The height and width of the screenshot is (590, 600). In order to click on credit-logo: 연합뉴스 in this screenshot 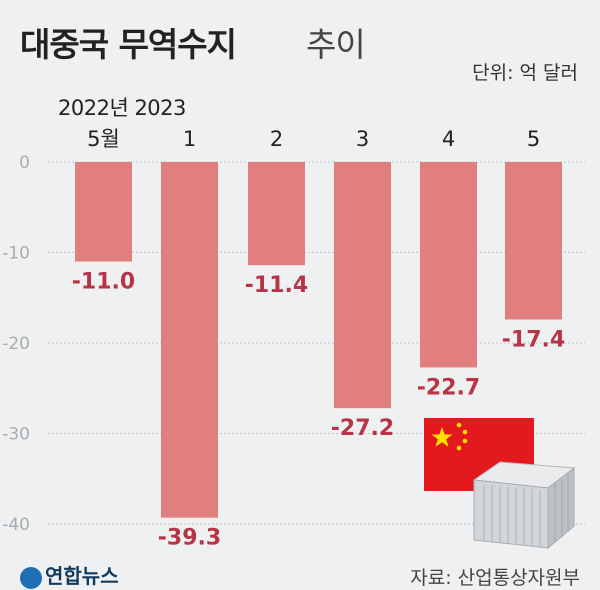, I will do `click(69, 574)`.